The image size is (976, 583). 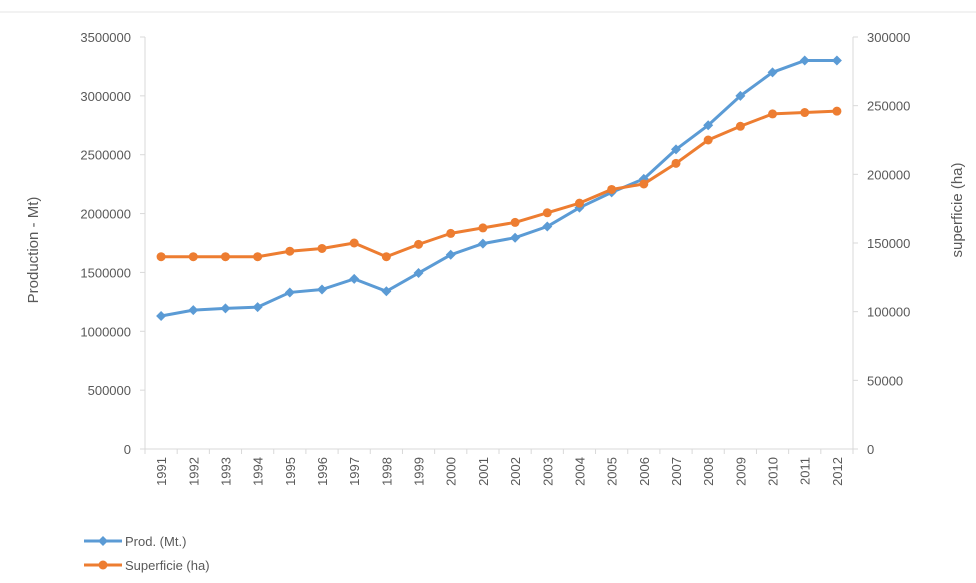 I want to click on legend-1-label: Superficie (ha), so click(x=167, y=565).